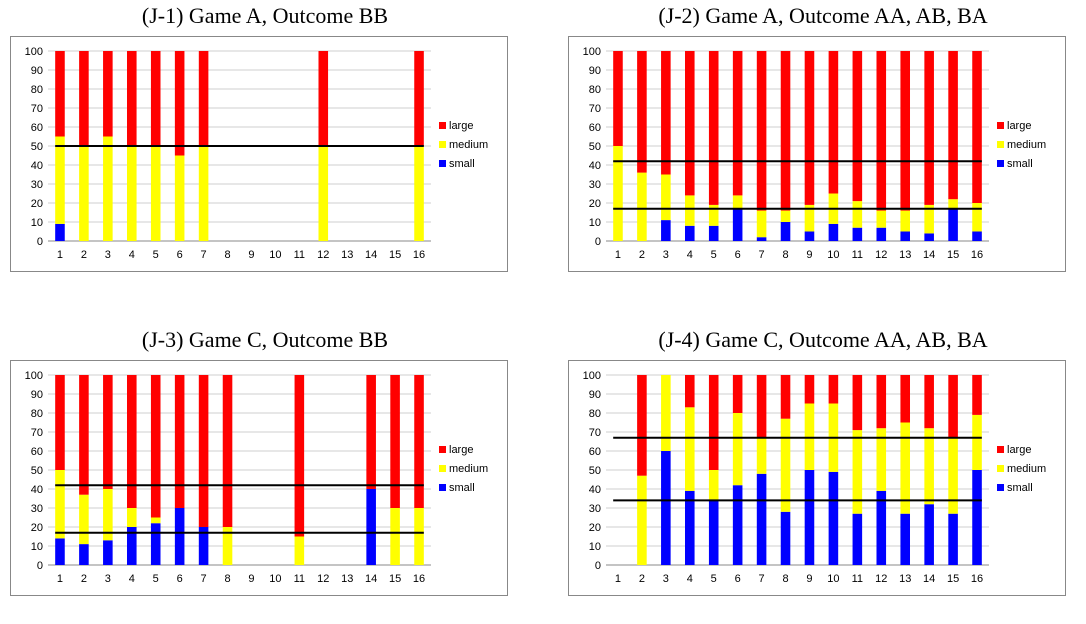 The width and height of the screenshot is (1086, 624). I want to click on y-tick-label: 0, so click(598, 242).